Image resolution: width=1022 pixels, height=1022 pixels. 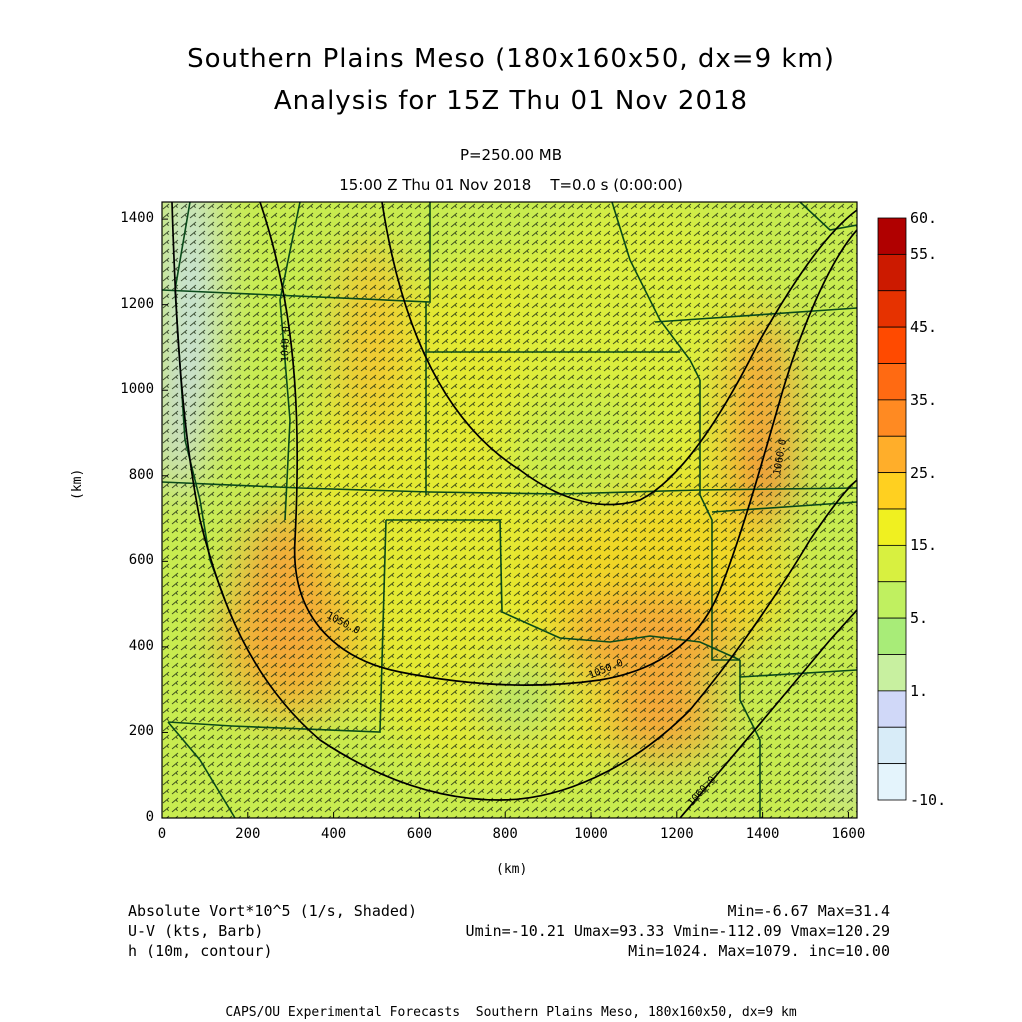 What do you see at coordinates (286, 344) in the screenshot?
I see `contour-label-1040: 1040.0` at bounding box center [286, 344].